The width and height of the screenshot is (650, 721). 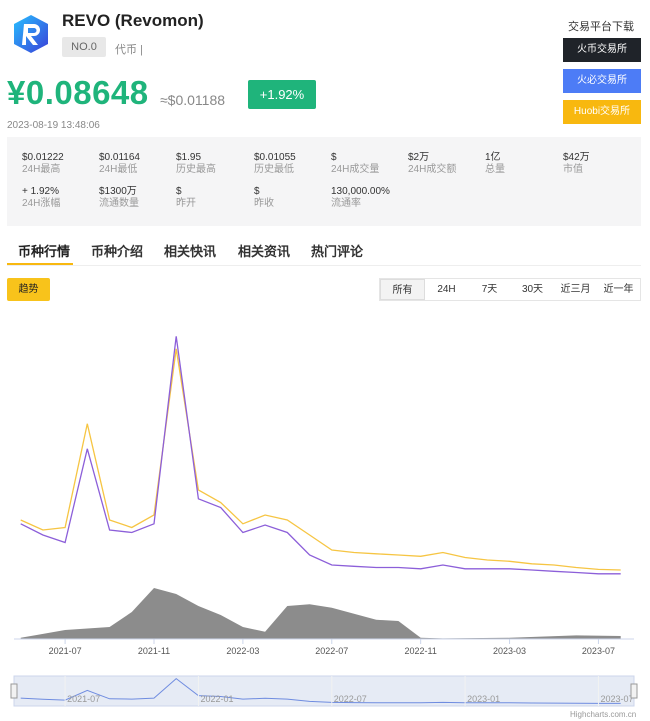 What do you see at coordinates (616, 699) in the screenshot?
I see `navigator-tick-label: 2023-07` at bounding box center [616, 699].